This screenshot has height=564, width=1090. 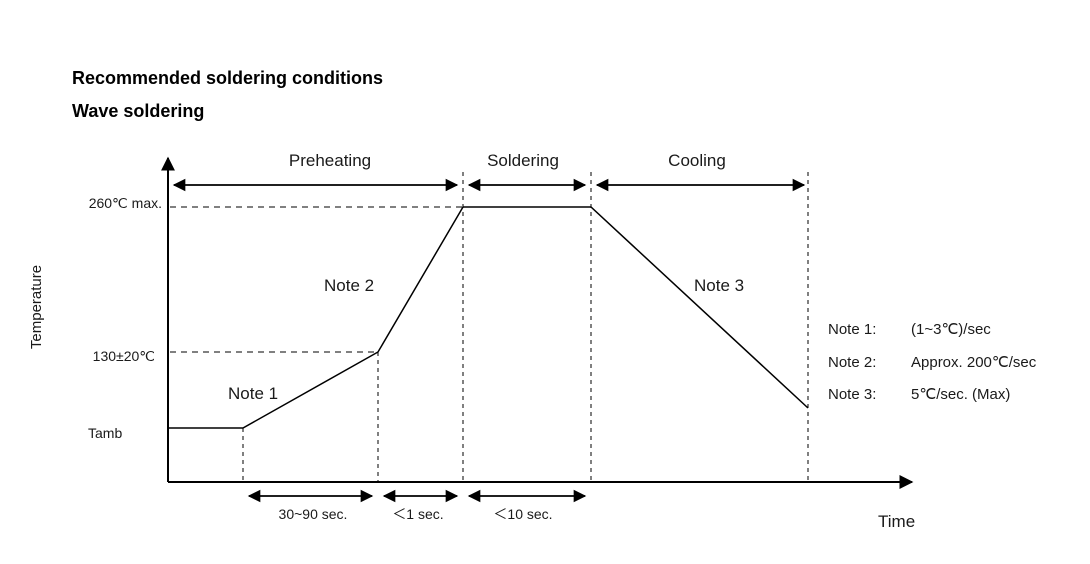 I want to click on duration-label-1: 30~90 sec., so click(x=313, y=514).